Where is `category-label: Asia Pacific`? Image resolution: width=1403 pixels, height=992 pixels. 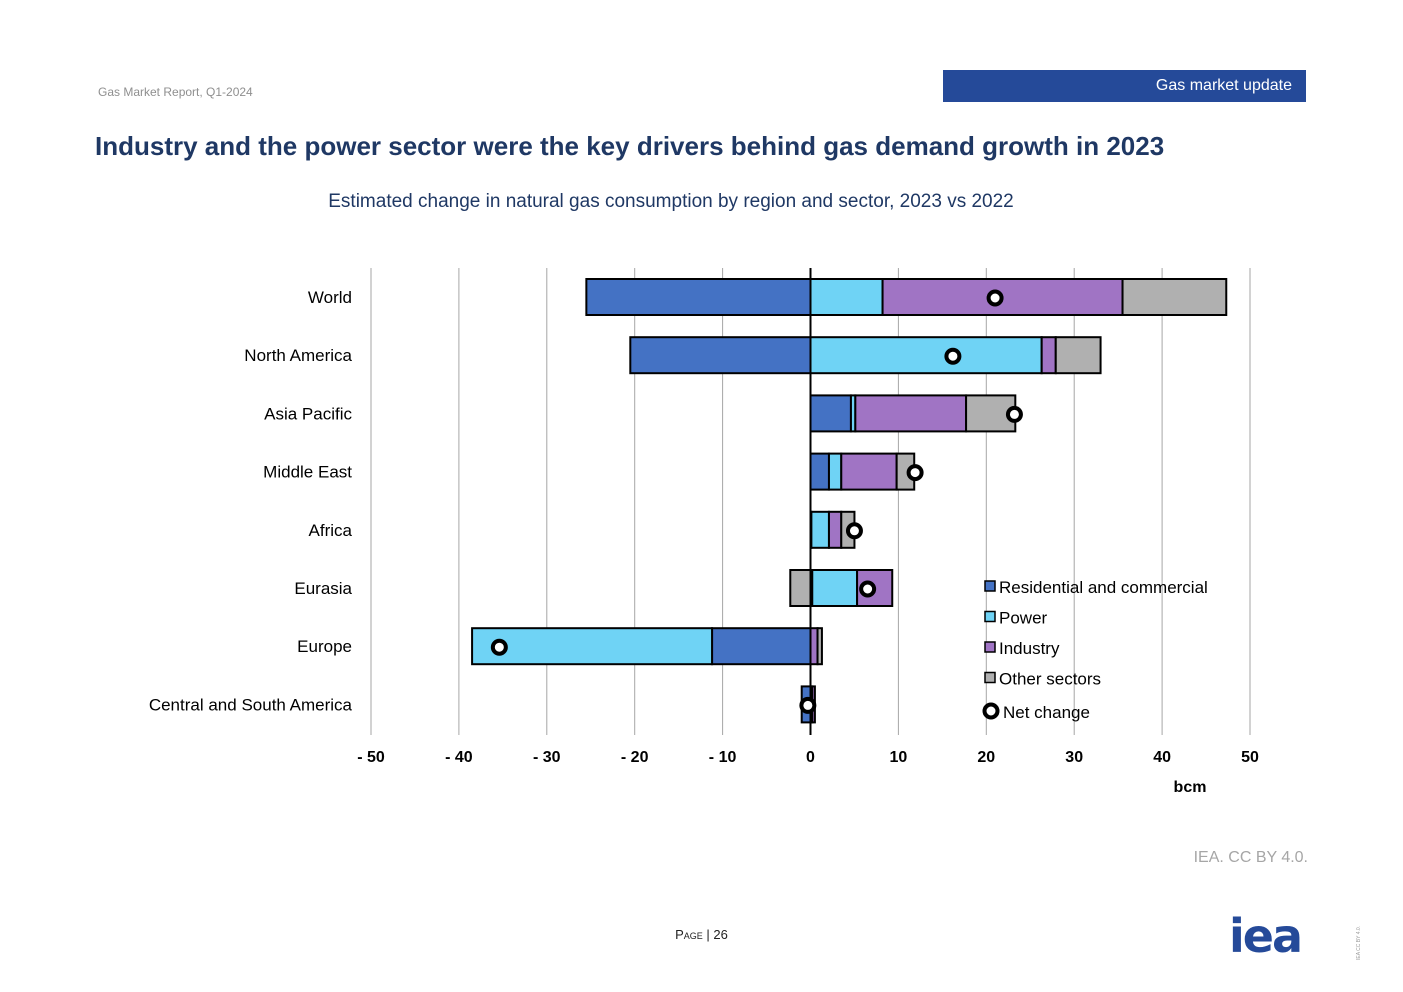 category-label: Asia Pacific is located at coordinates (308, 413).